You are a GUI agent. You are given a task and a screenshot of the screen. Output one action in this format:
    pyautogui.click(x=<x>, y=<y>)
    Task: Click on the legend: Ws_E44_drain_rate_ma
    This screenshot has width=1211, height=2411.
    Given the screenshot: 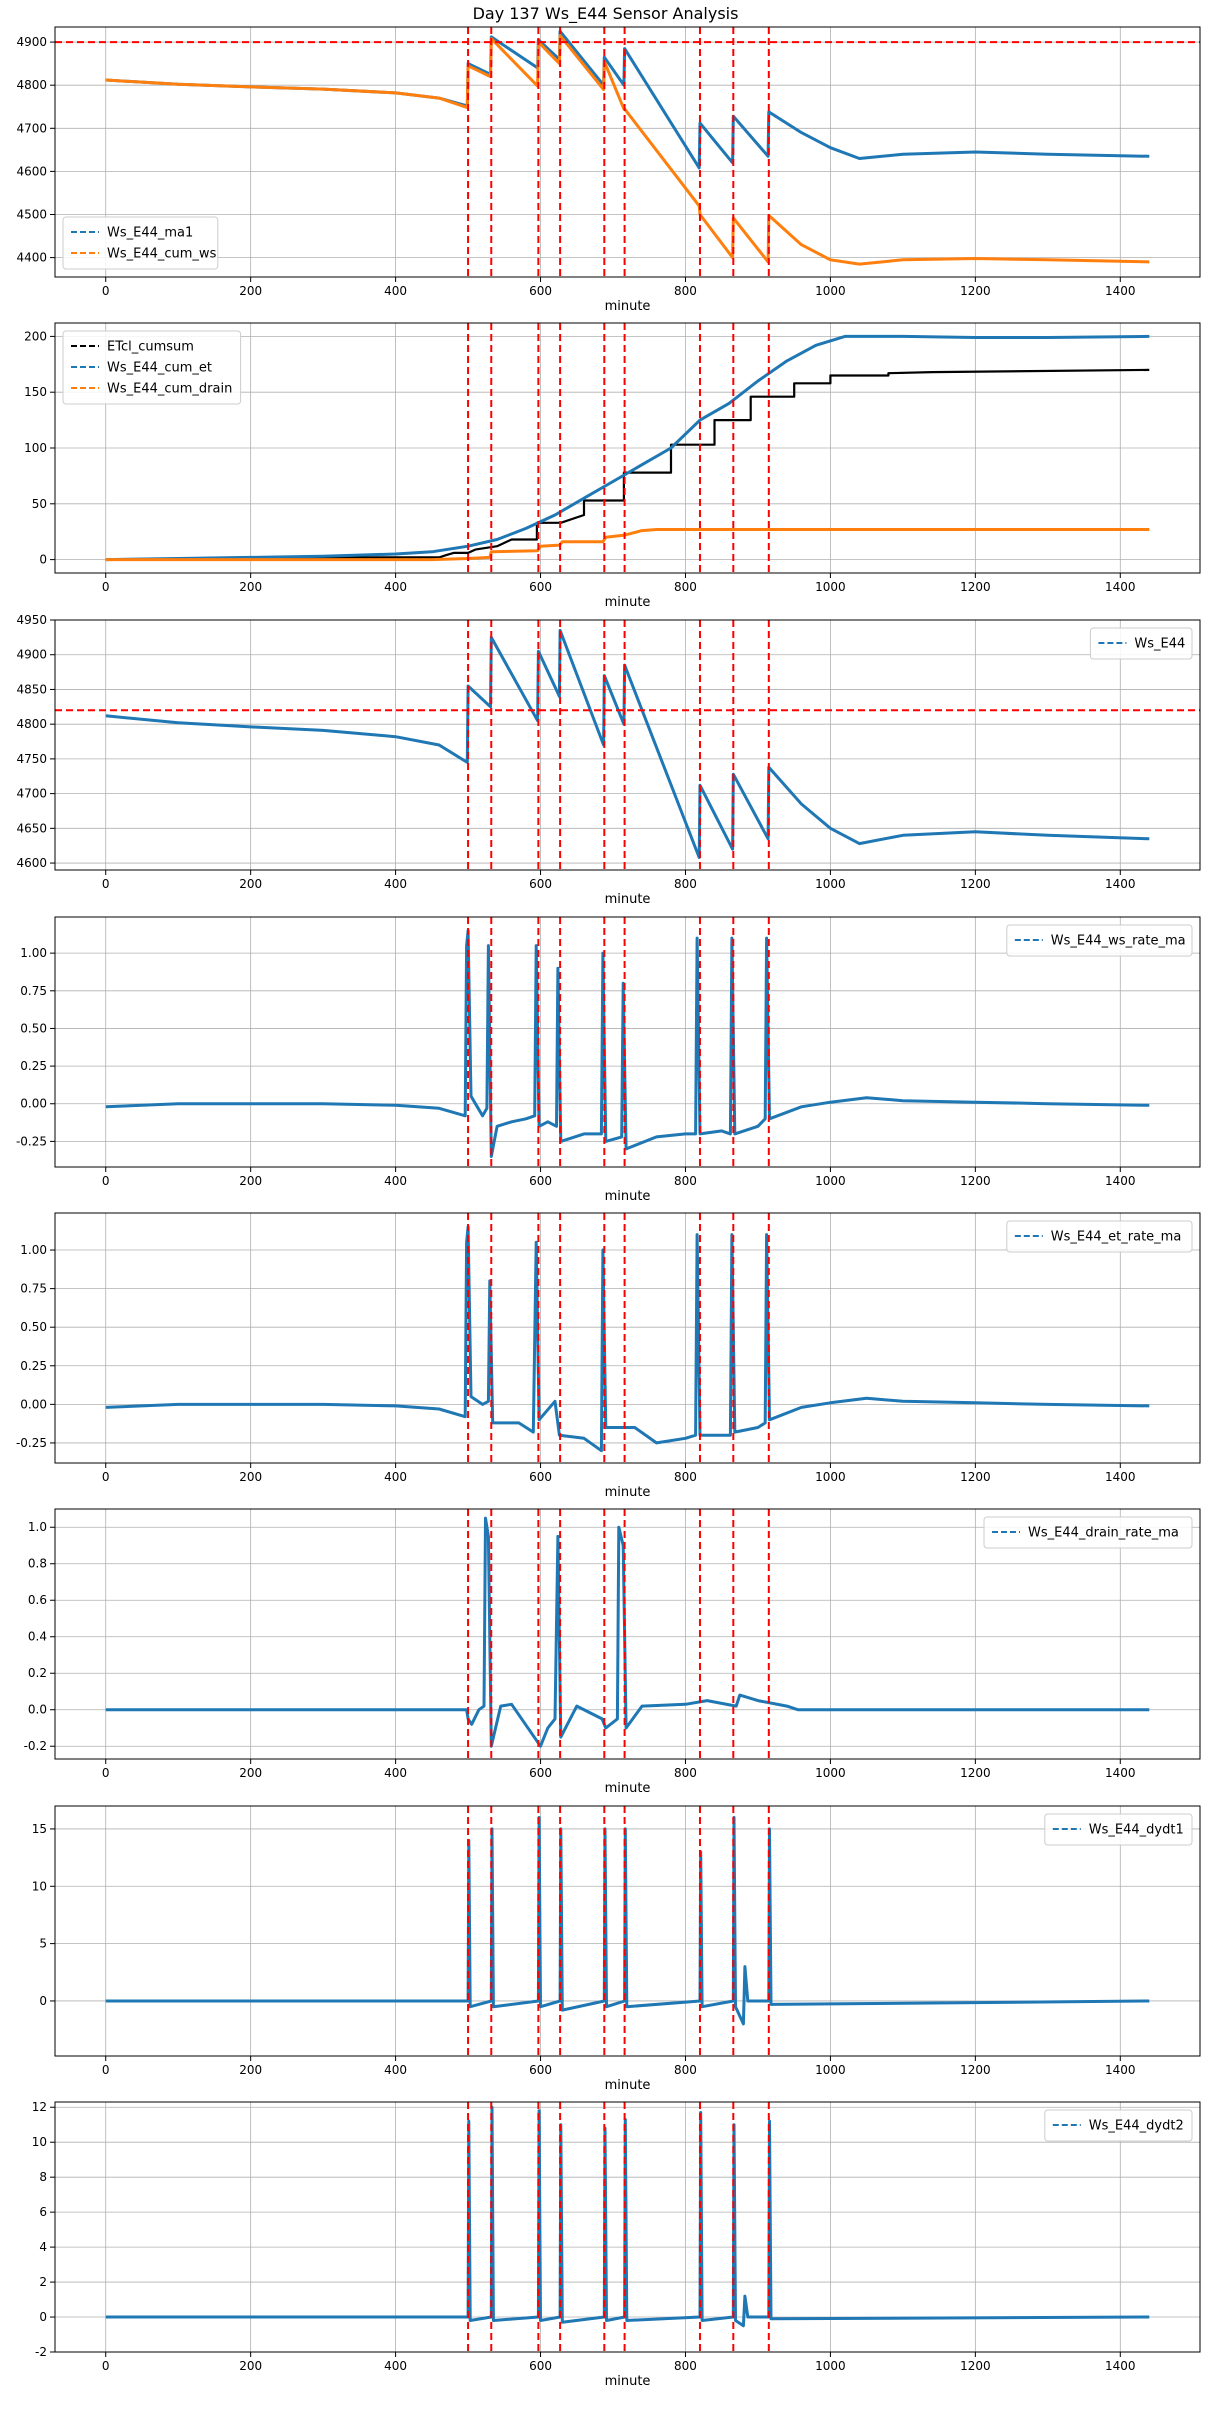 What is the action you would take?
    pyautogui.click(x=1088, y=1532)
    